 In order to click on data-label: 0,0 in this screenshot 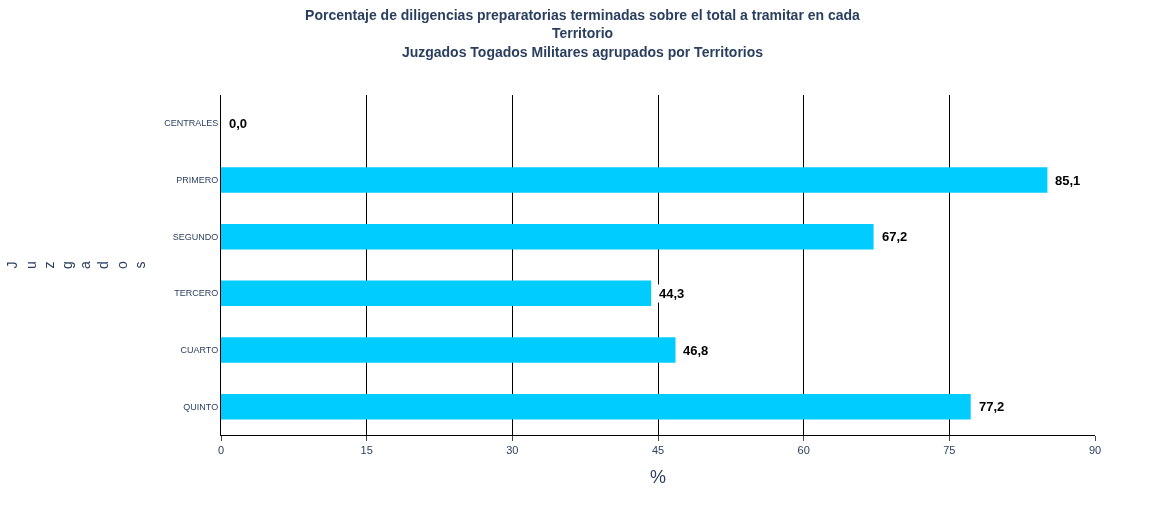, I will do `click(238, 123)`.